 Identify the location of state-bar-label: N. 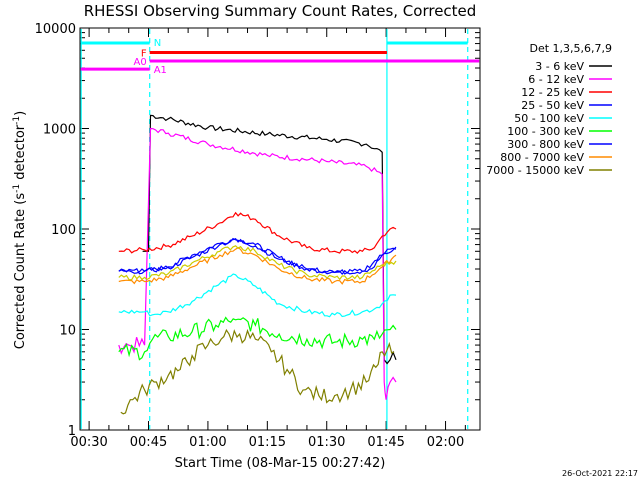
(157, 43).